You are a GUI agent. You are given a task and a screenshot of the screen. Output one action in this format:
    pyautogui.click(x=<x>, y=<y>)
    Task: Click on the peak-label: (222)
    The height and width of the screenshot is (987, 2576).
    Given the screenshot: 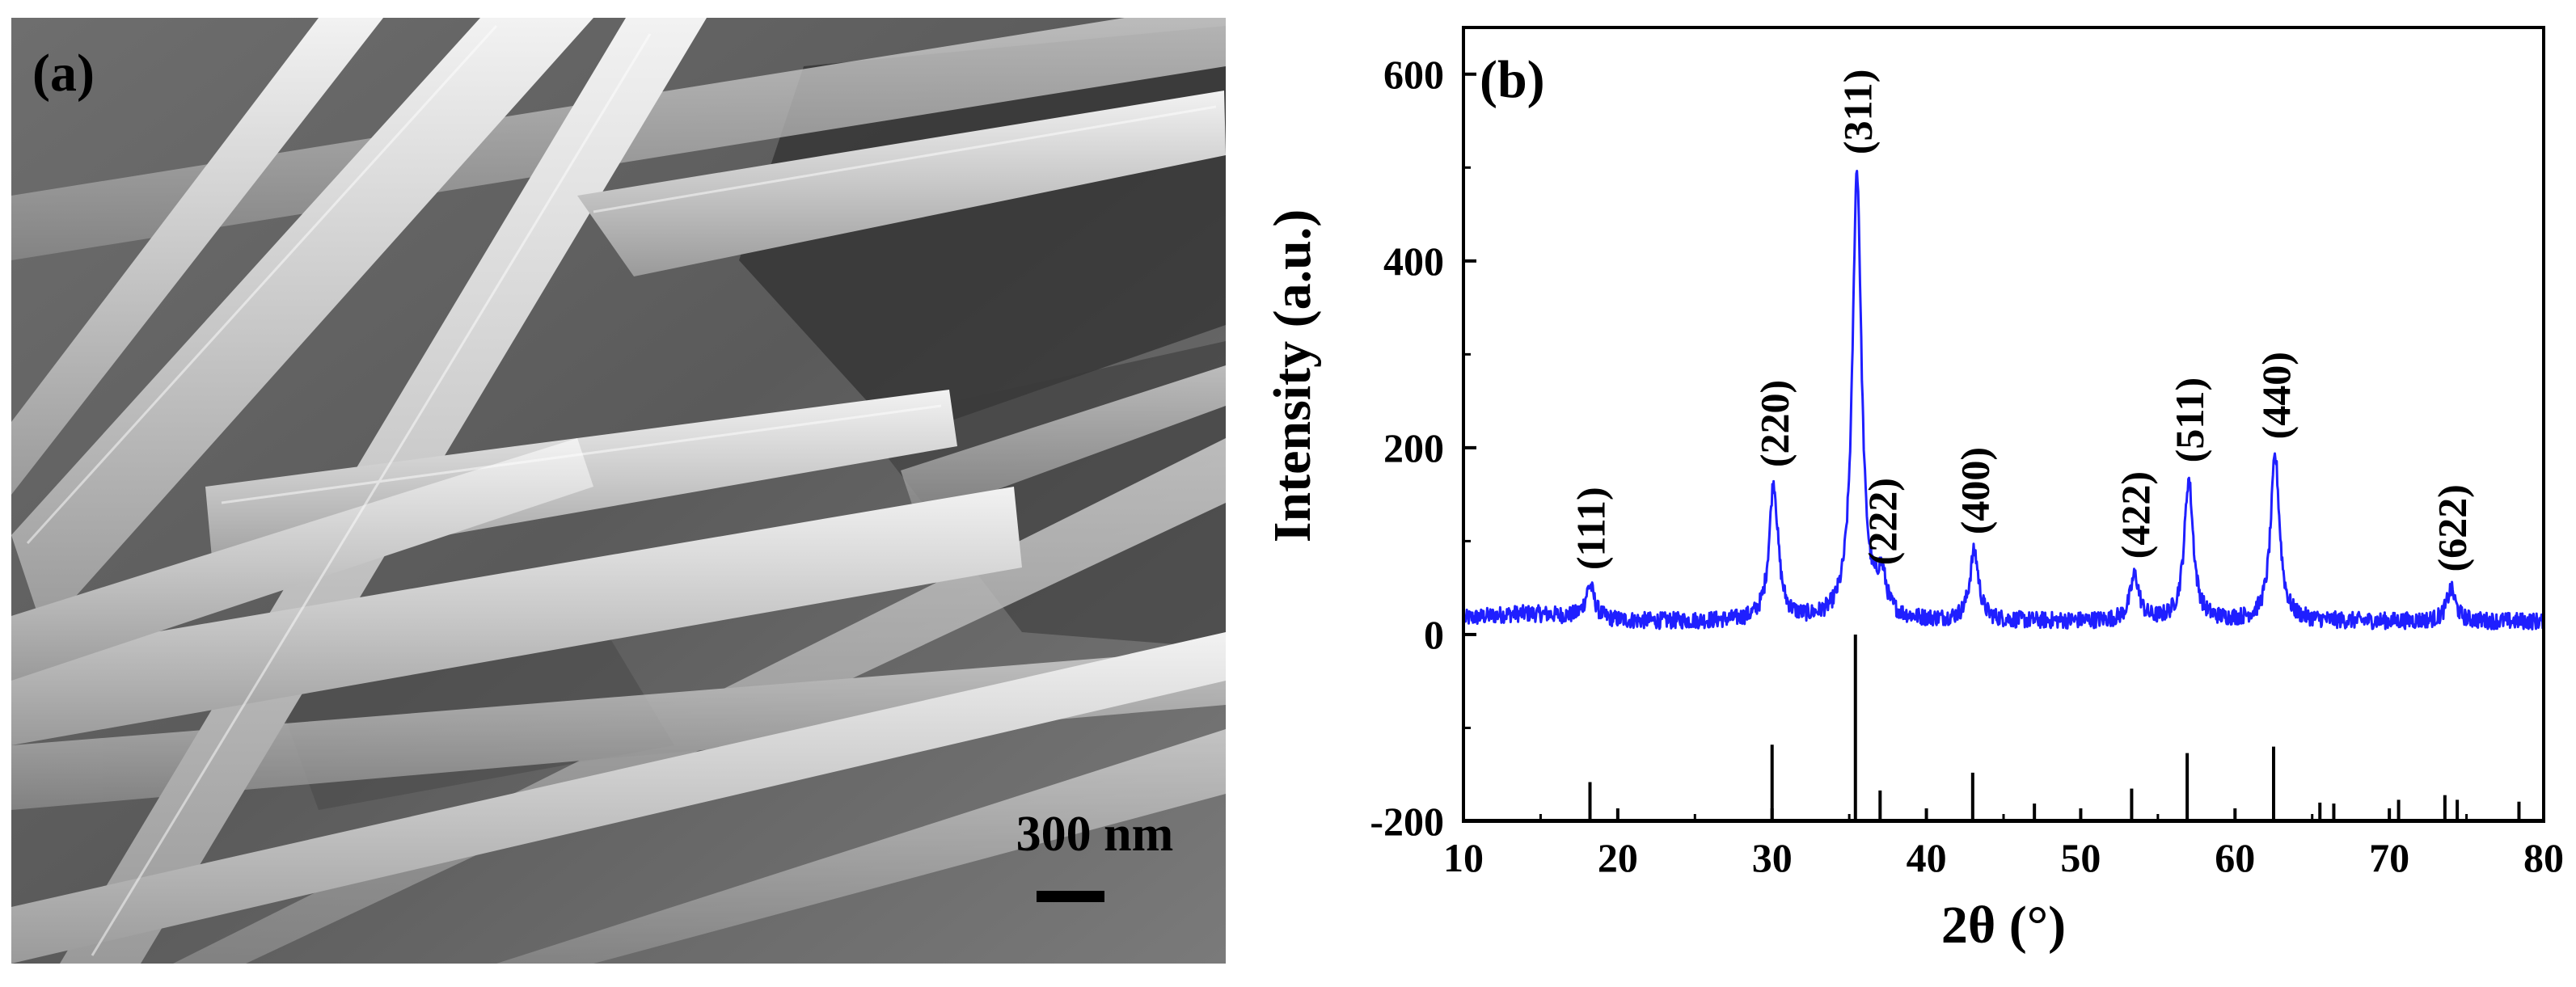 What is the action you would take?
    pyautogui.click(x=1882, y=521)
    